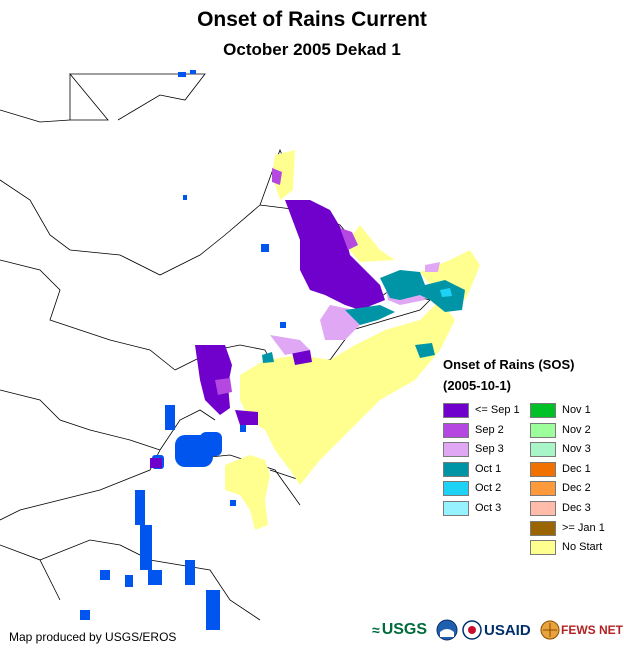  Describe the element at coordinates (576, 429) in the screenshot. I see `legend-label: Nov 2` at that location.